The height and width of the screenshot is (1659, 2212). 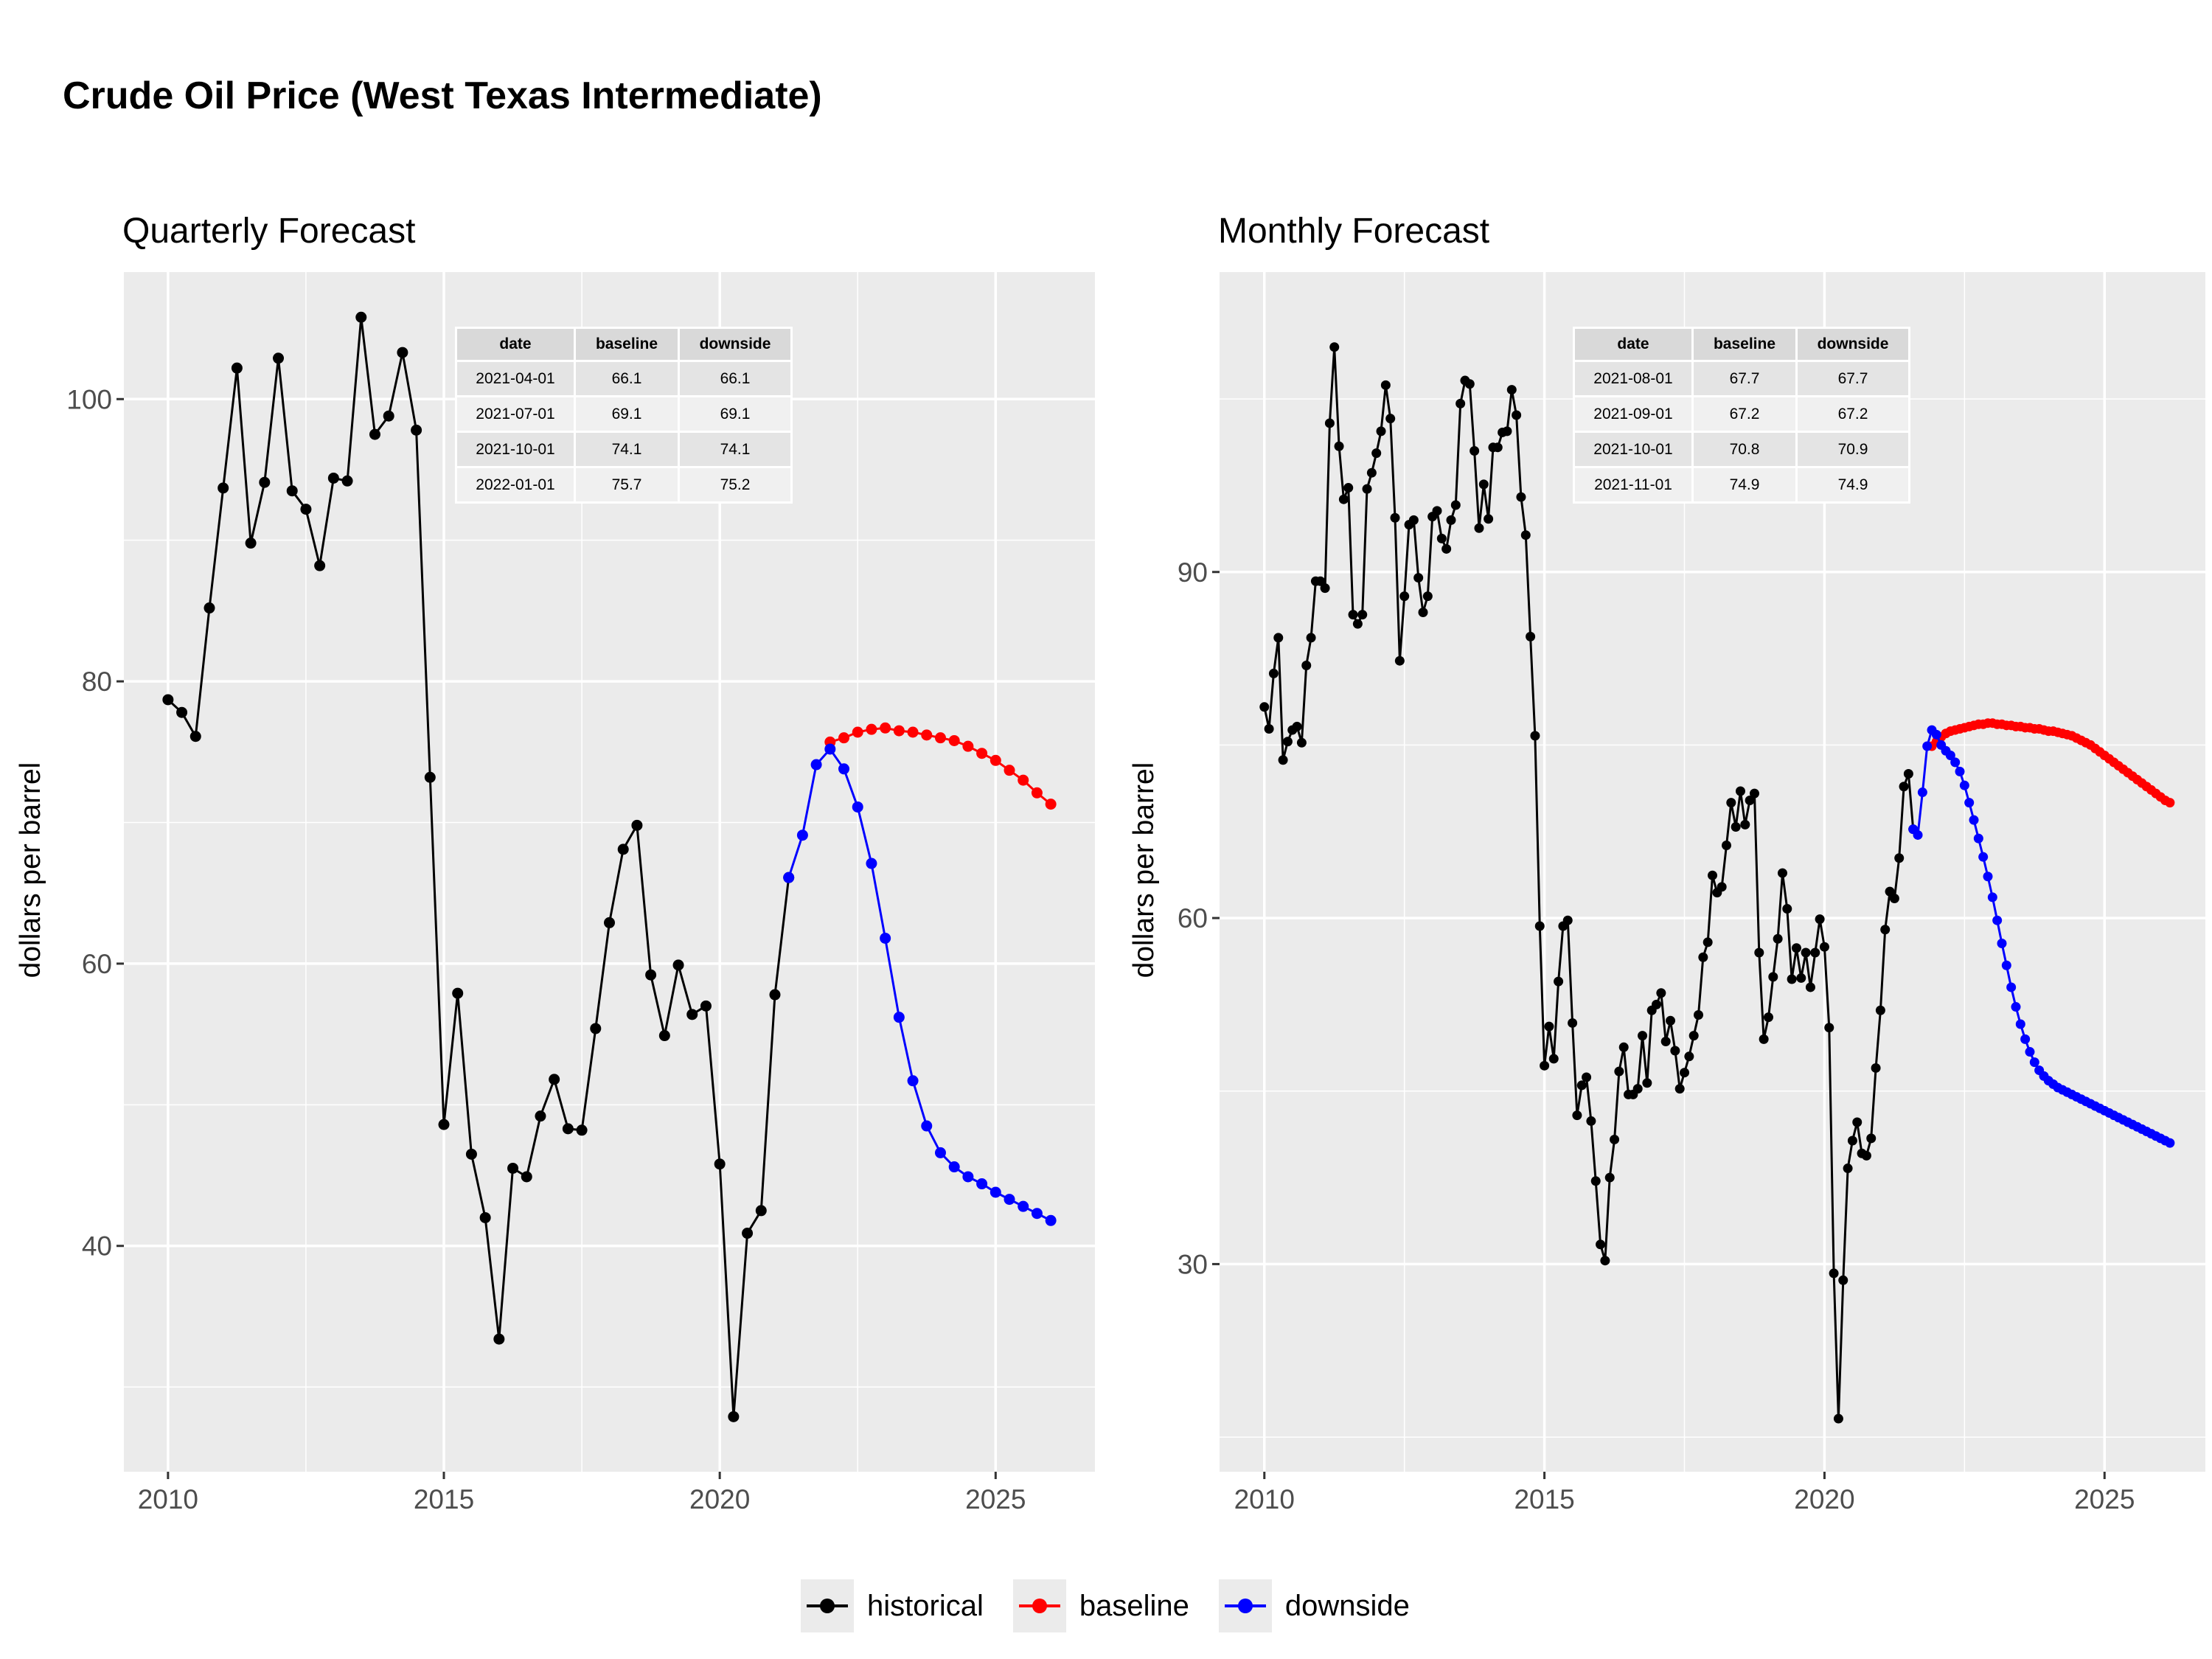 I want to click on table-header: date, so click(x=1633, y=344).